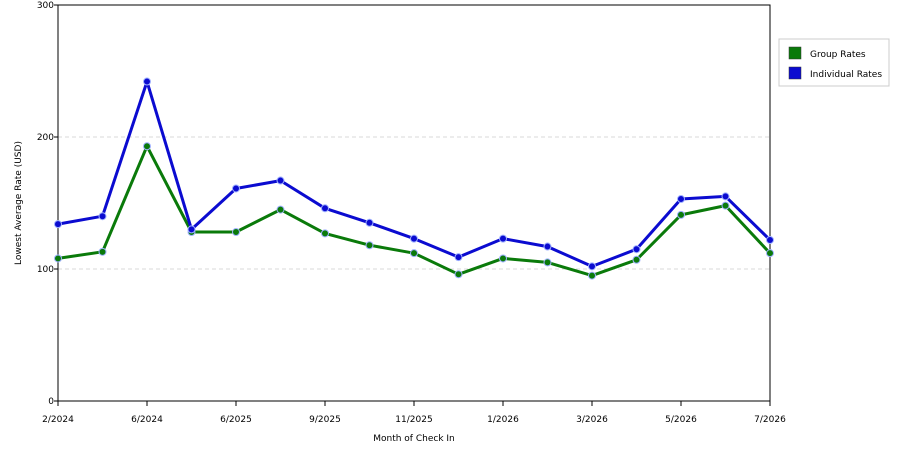 The image size is (900, 454). What do you see at coordinates (795, 53) in the screenshot?
I see `legend-swatch-group-rates` at bounding box center [795, 53].